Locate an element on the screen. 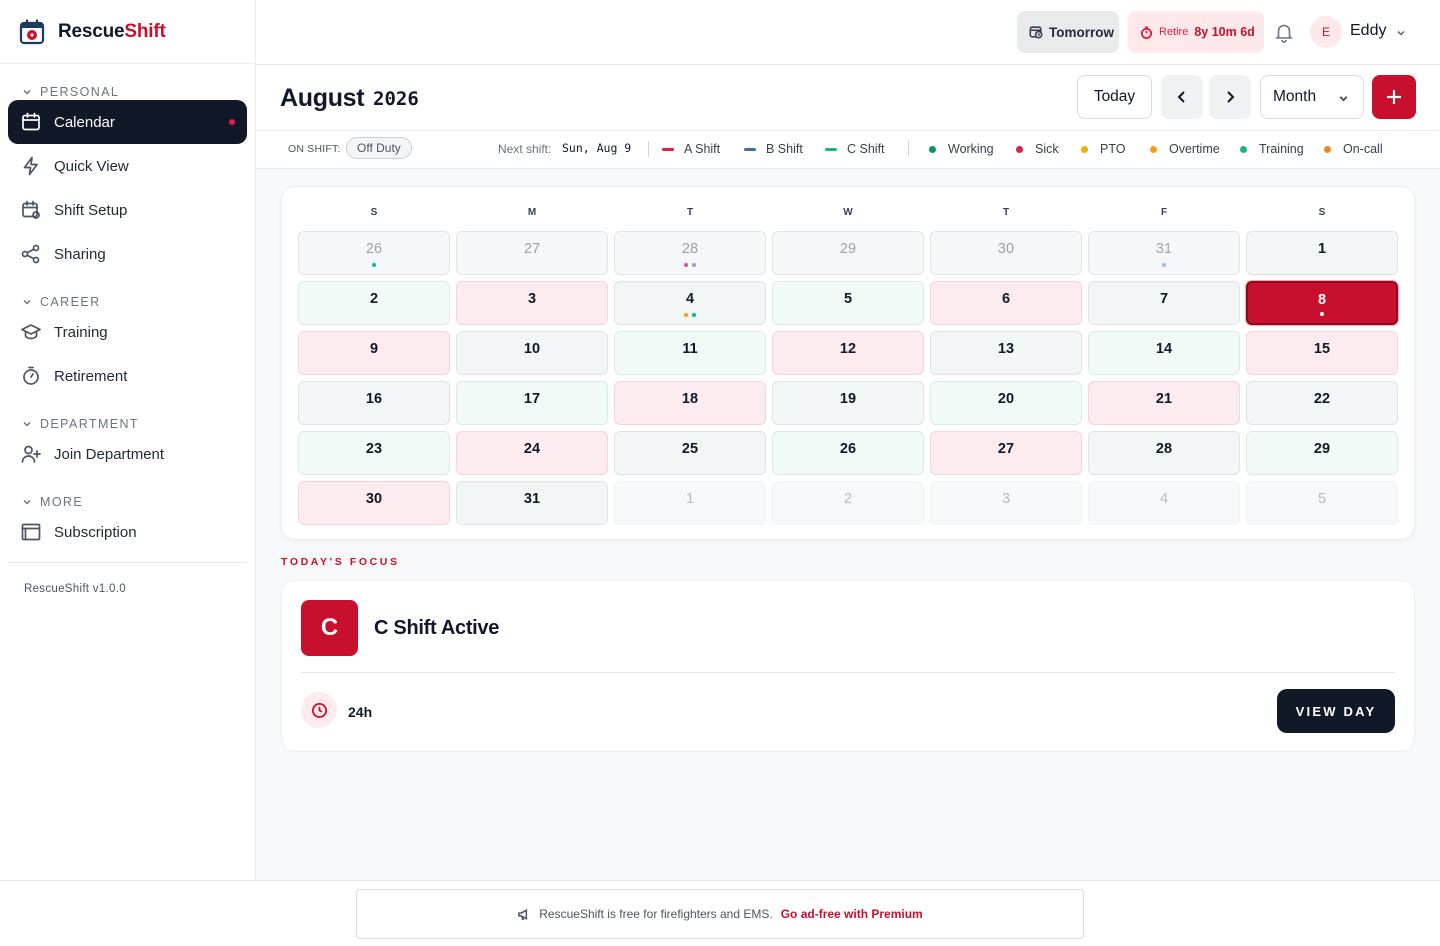  day-cell: 18 is located at coordinates (690, 403).